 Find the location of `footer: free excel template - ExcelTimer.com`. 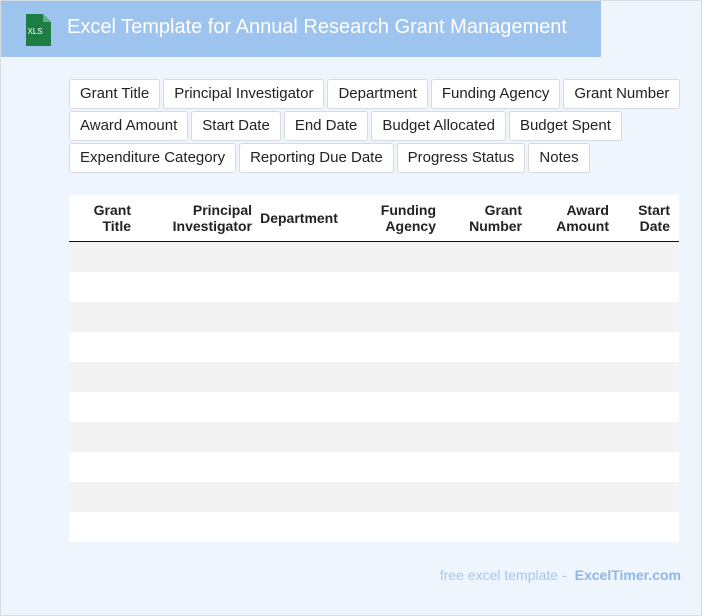

footer: free excel template - ExcelTimer.com is located at coordinates (560, 575).